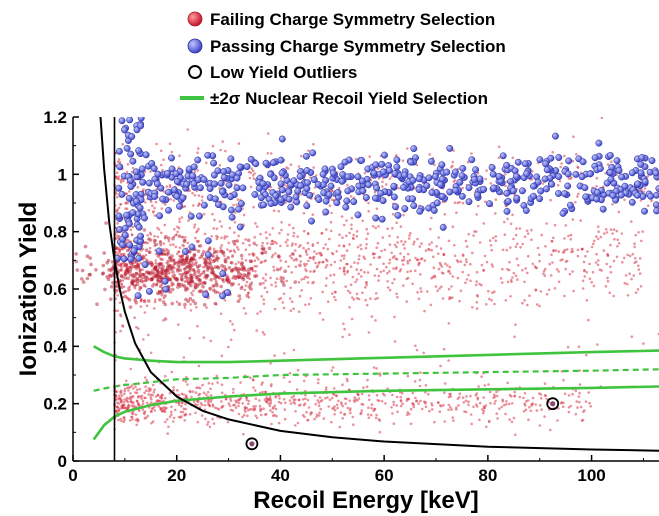 This screenshot has height=516, width=659. I want to click on outlier-point-core, so click(553, 404).